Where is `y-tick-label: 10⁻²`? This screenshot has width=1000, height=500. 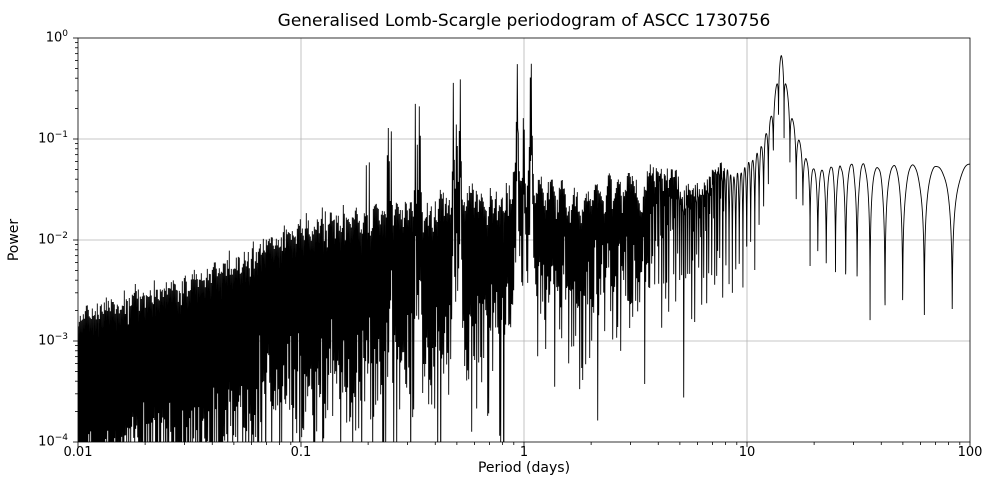 y-tick-label: 10⁻² is located at coordinates (53, 239).